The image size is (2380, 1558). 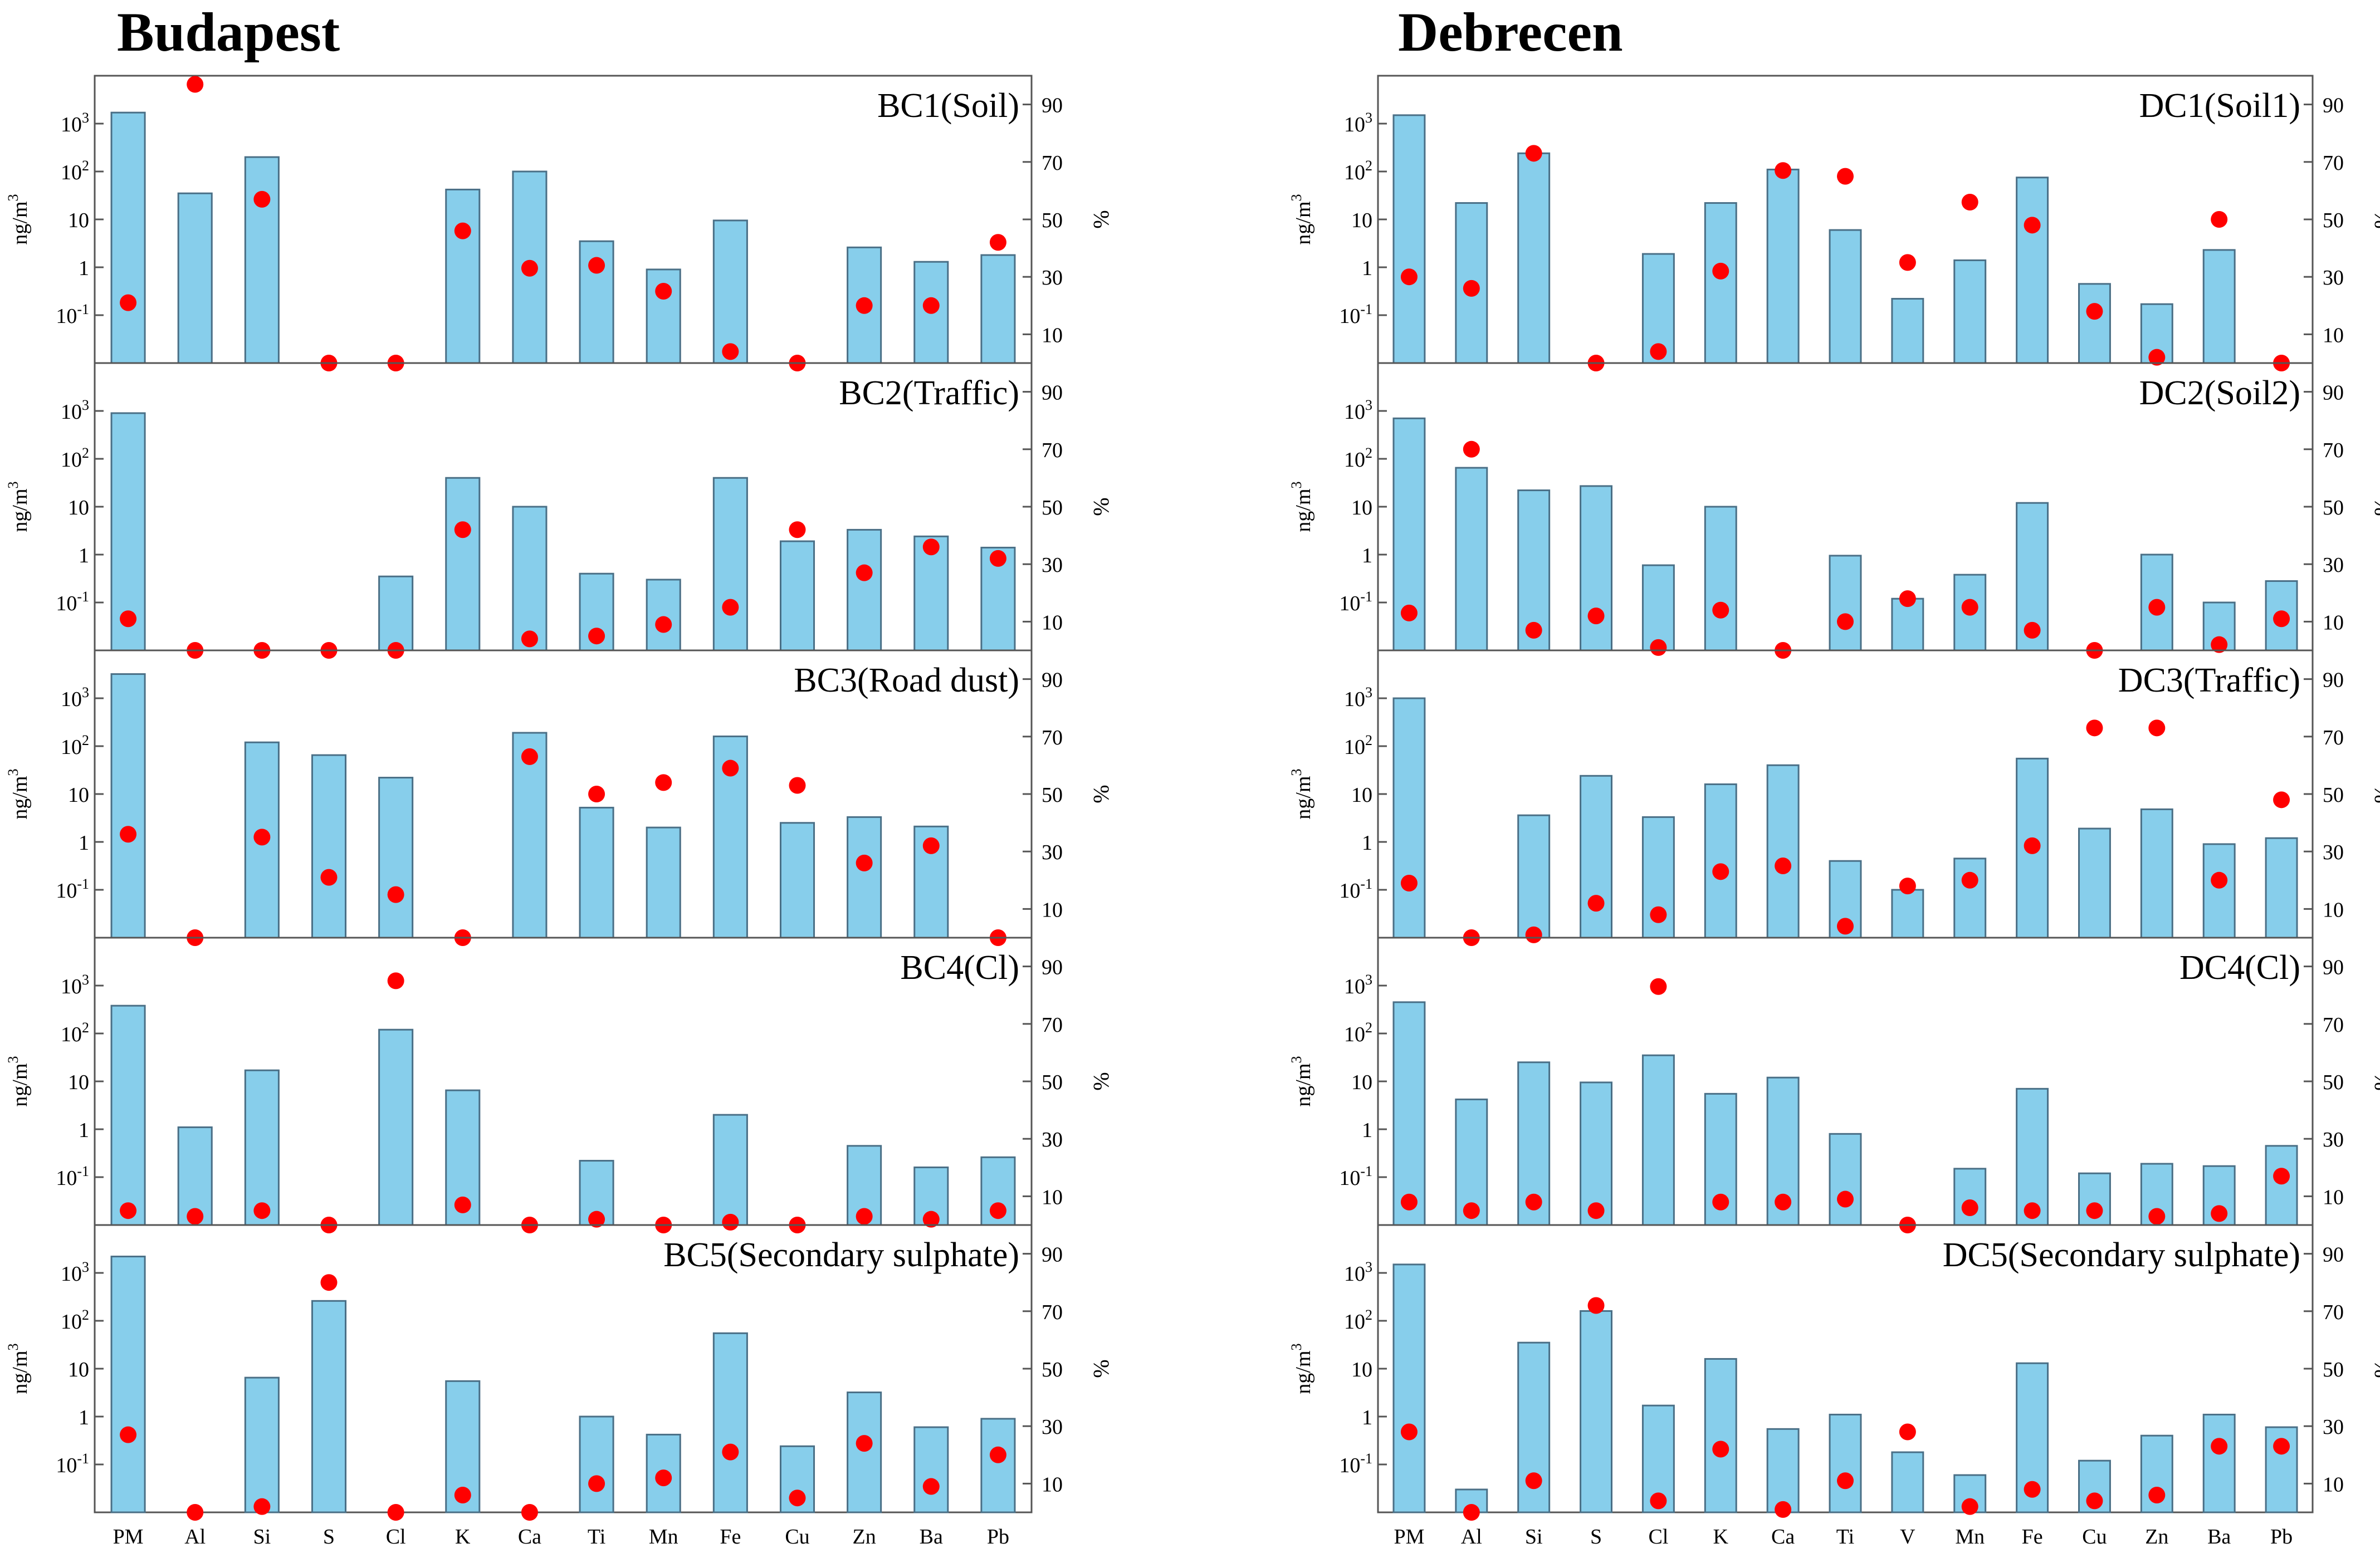 I want to click on dot-ca, so click(x=529, y=1512).